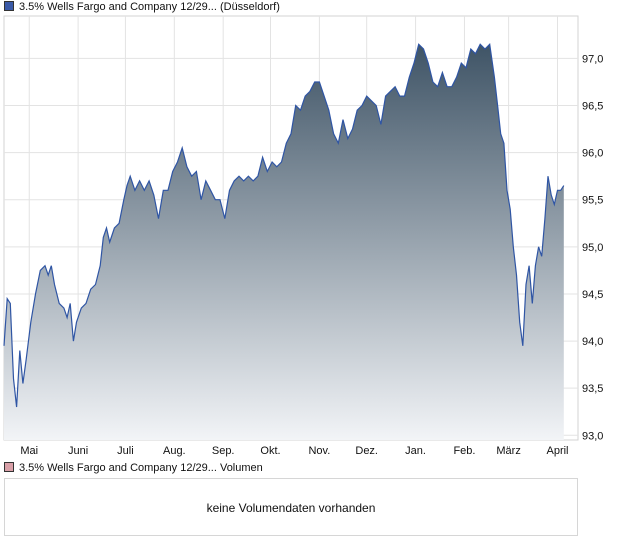  What do you see at coordinates (9, 6) in the screenshot?
I see `price-legend-swatch` at bounding box center [9, 6].